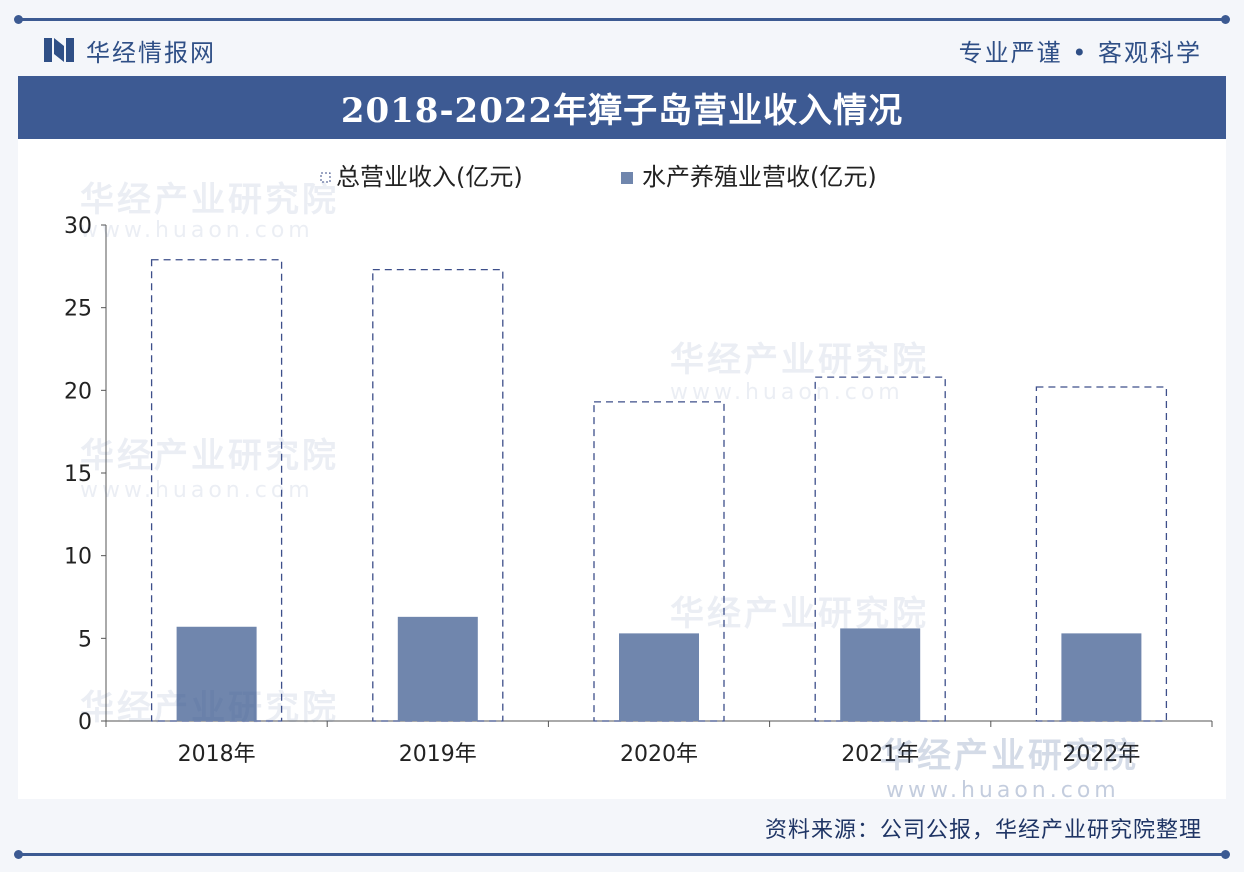  Describe the element at coordinates (1080, 53) in the screenshot. I see `motto: 专业严谨 • 客观科学` at that location.